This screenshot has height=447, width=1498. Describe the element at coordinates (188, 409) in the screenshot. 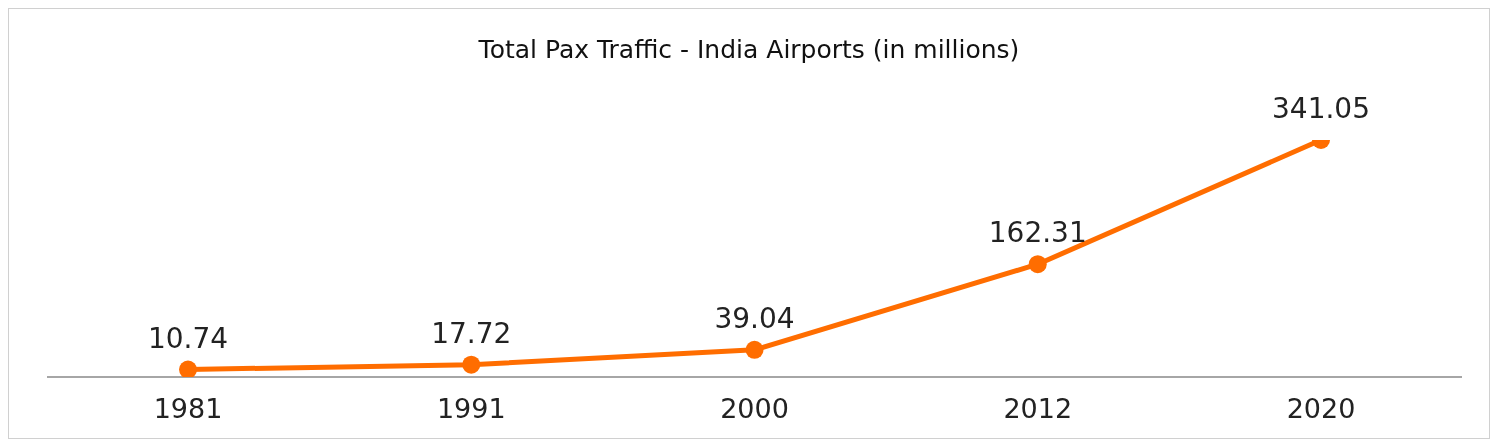

I see `x-tick-label: 1981` at that location.